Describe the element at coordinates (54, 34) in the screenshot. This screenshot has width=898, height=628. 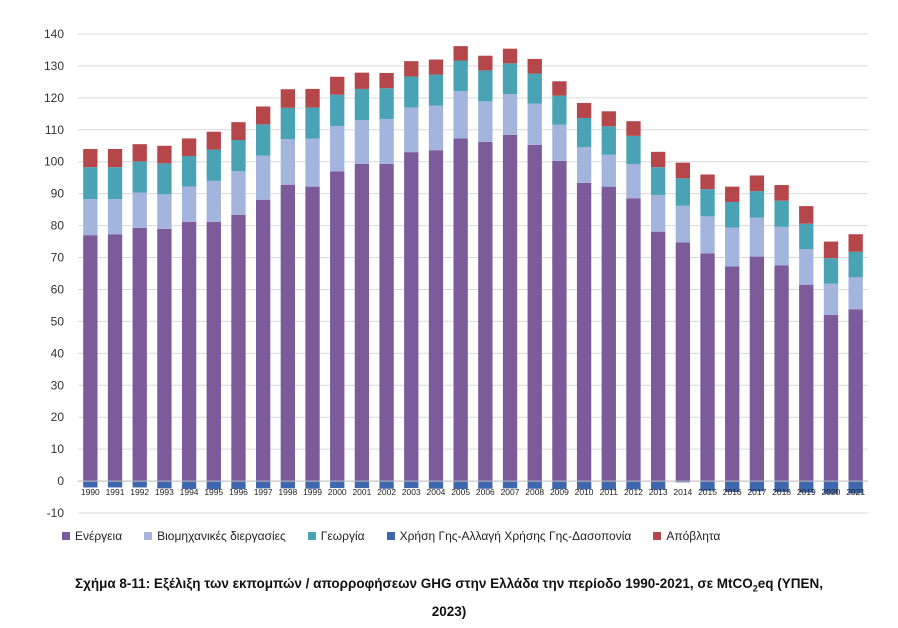
I see `y-tick-label: 140` at that location.